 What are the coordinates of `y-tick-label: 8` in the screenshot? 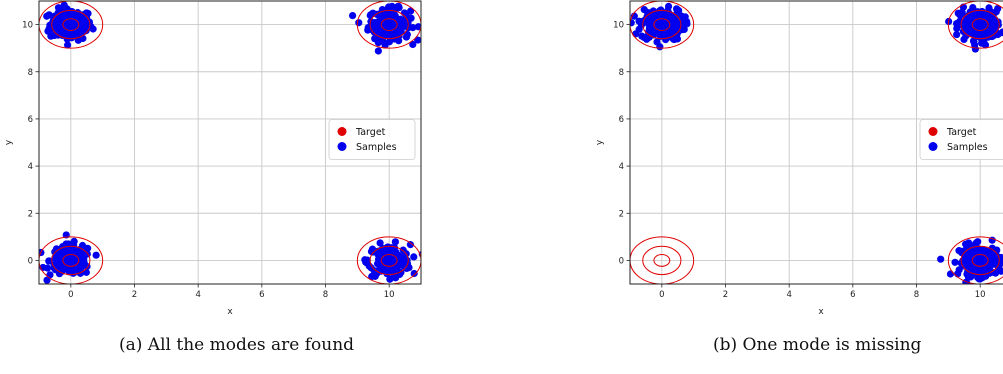 It's located at (621, 73).